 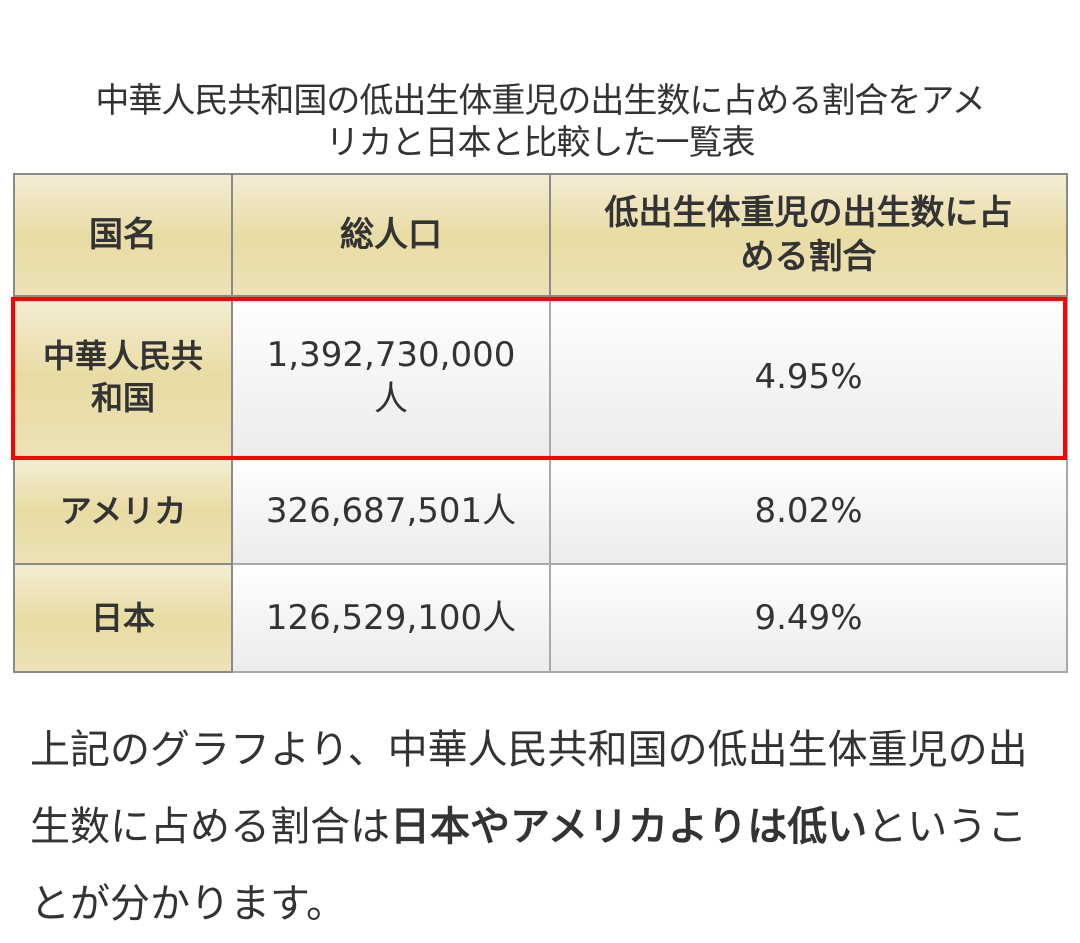 What do you see at coordinates (123, 377) in the screenshot?
I see `cell-country-china: 中華人民共 和国` at bounding box center [123, 377].